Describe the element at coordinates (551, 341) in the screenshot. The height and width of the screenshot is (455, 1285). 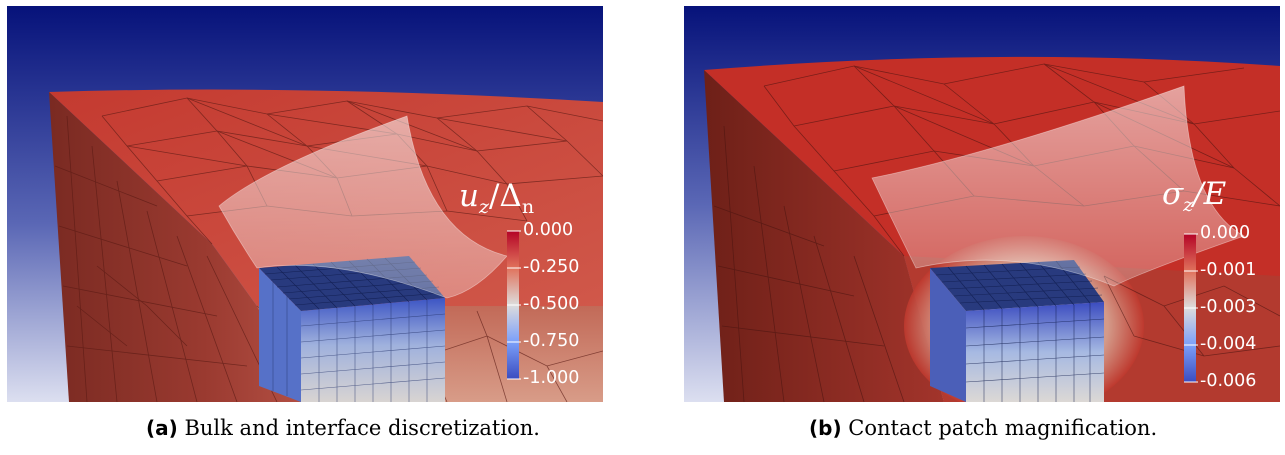
I see `colorbar-a-label-3: -0.750` at that location.